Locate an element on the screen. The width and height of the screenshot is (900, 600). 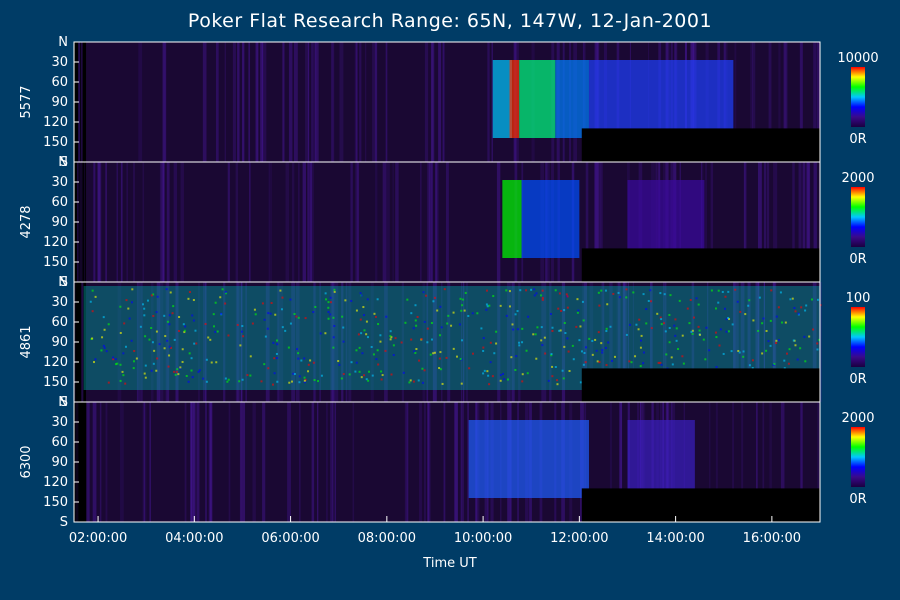
panel-6300-nodata-end is located at coordinates (700, 505).